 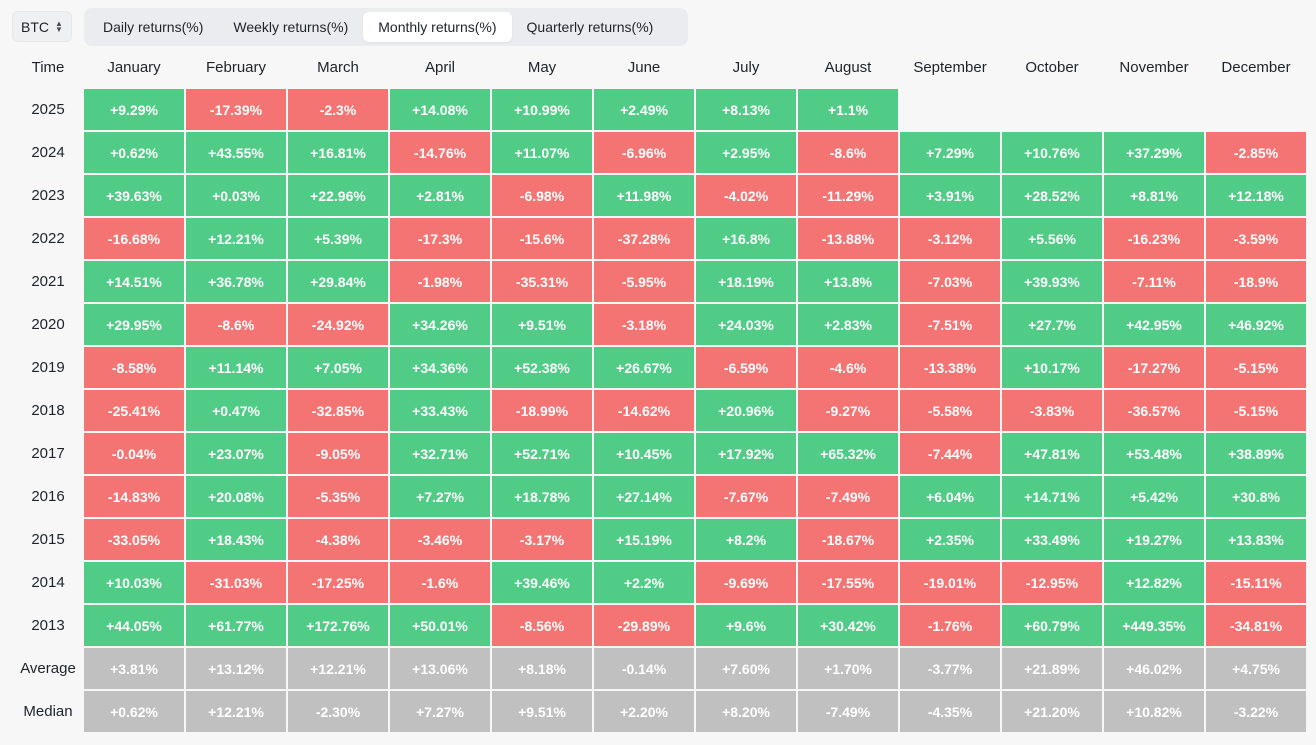 I want to click on return-cell: +0.62%, so click(x=134, y=152).